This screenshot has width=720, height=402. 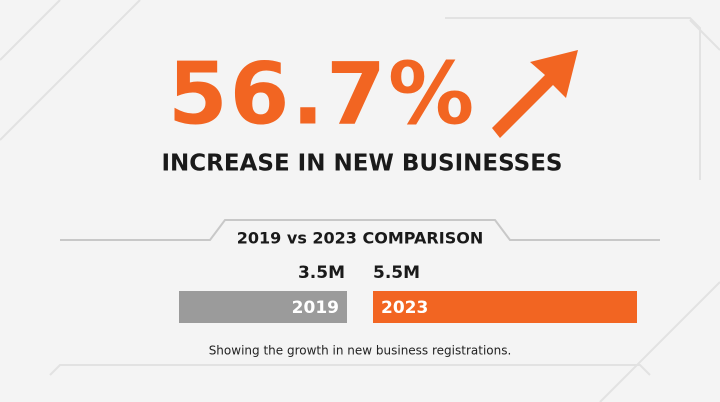 What do you see at coordinates (360, 238) in the screenshot?
I see `chart-title: 2019 vs 2023 COMPARISON` at bounding box center [360, 238].